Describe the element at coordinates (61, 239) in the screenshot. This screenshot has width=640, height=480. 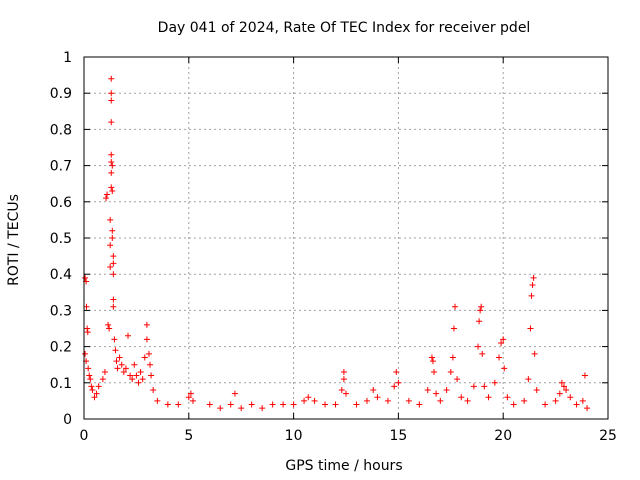
I see `y-tick-label: 0.5` at that location.